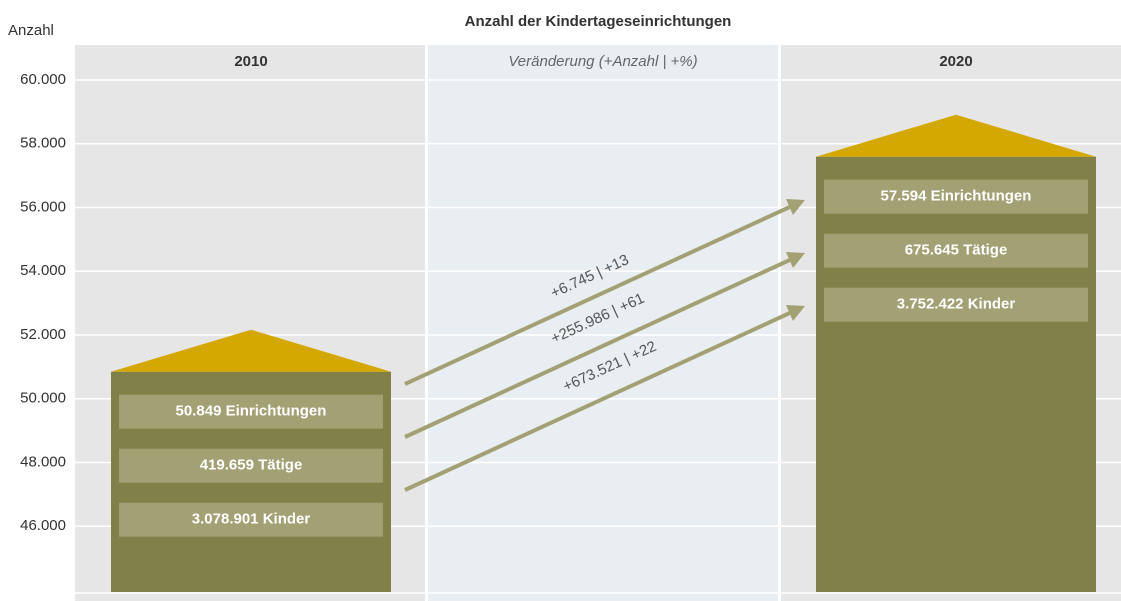 The image size is (1121, 601). What do you see at coordinates (602, 61) in the screenshot?
I see `change-header: Veränderung (+Anzahl | +%)` at bounding box center [602, 61].